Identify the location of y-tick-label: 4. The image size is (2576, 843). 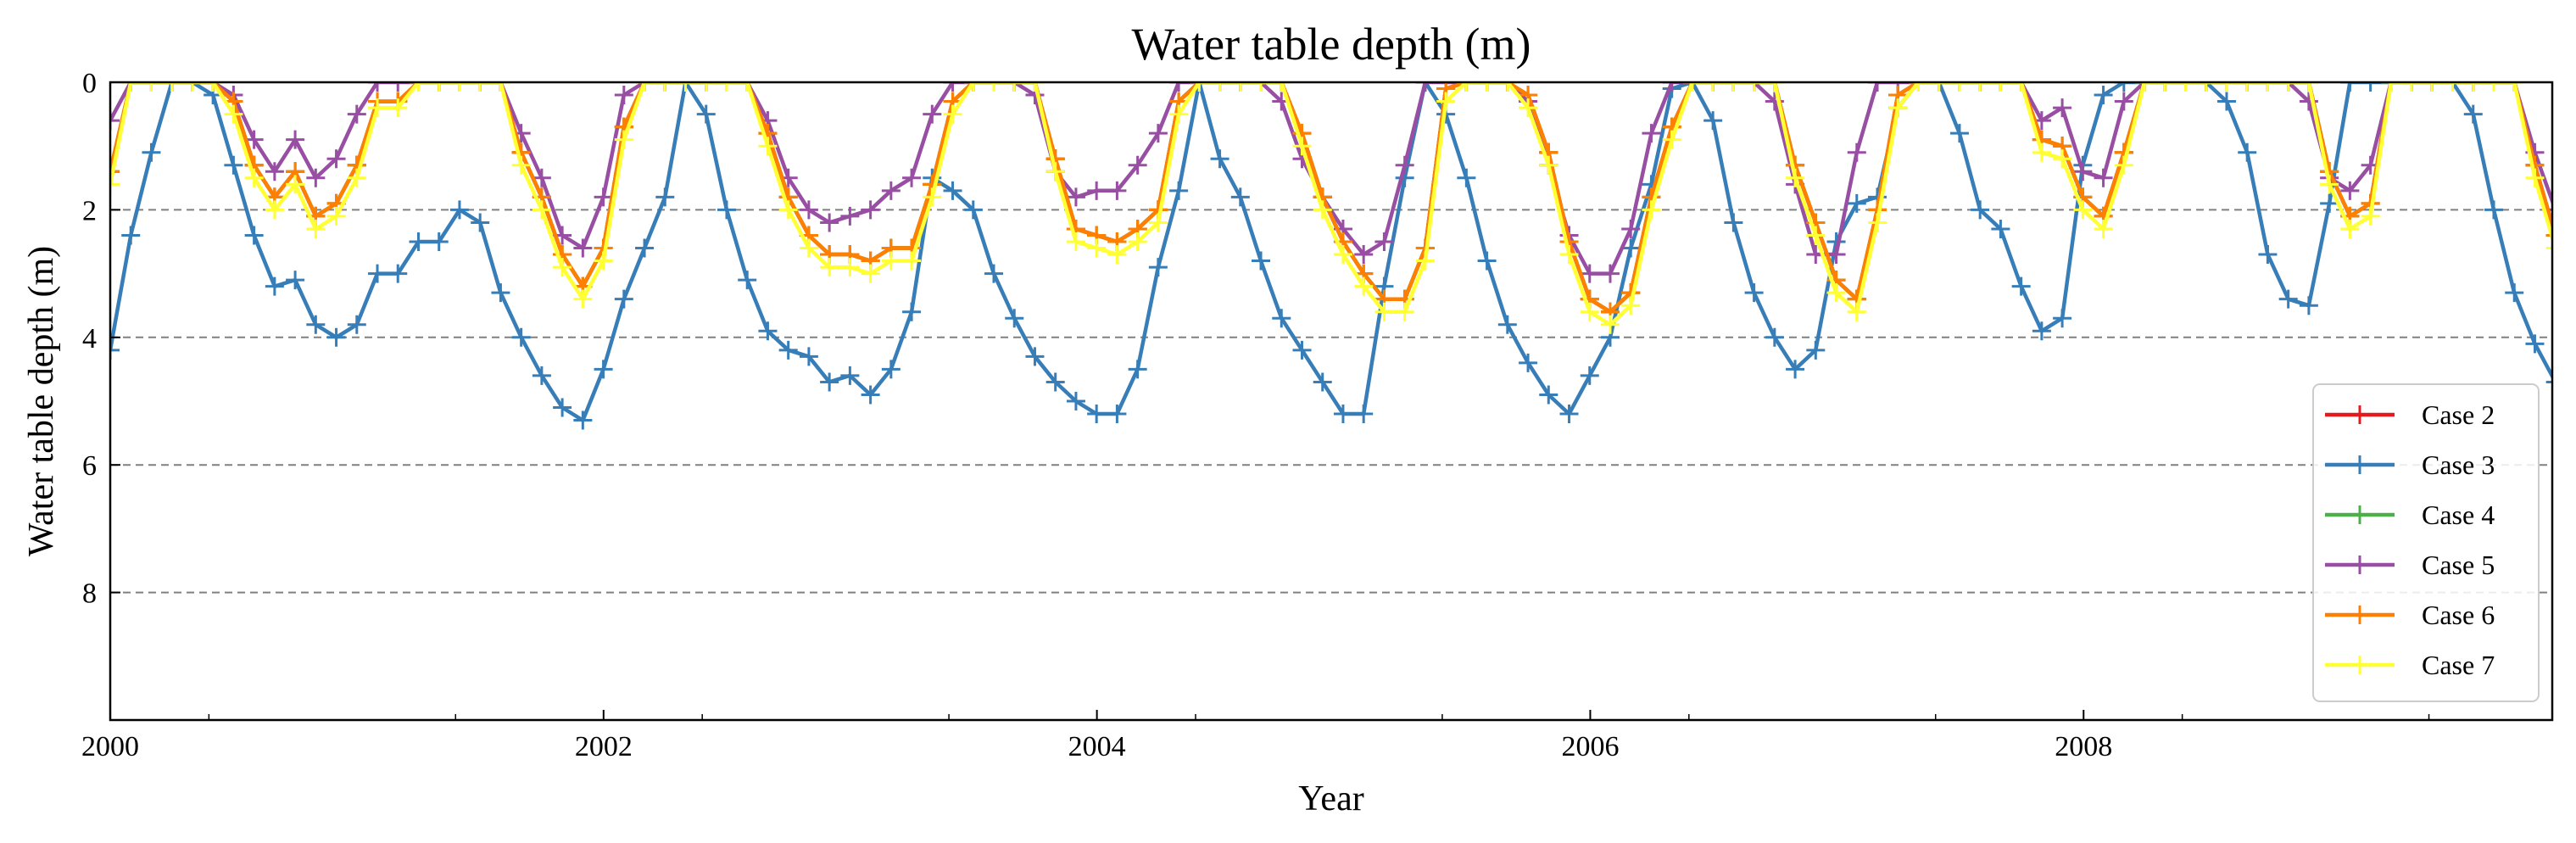
(89, 339).